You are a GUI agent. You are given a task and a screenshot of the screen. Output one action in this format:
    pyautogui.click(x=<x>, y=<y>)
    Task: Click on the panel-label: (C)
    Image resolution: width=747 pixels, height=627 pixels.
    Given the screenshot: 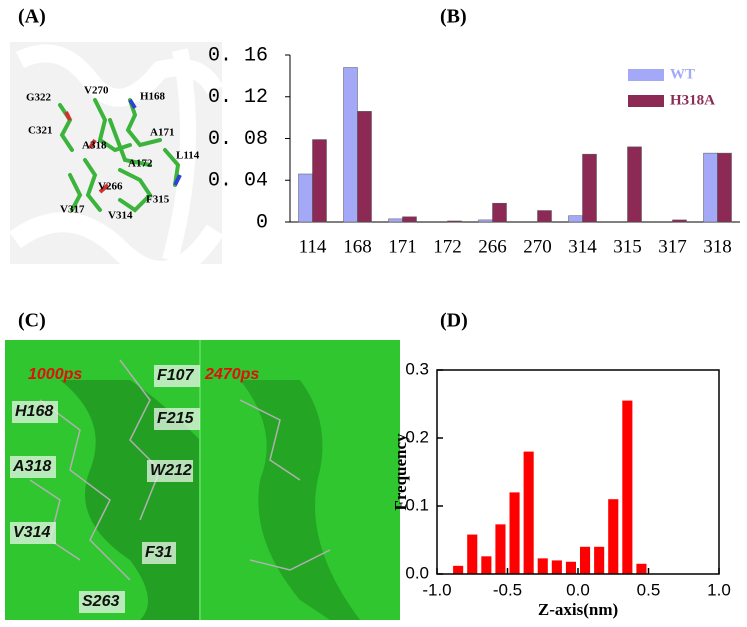 What is the action you would take?
    pyautogui.click(x=32, y=321)
    